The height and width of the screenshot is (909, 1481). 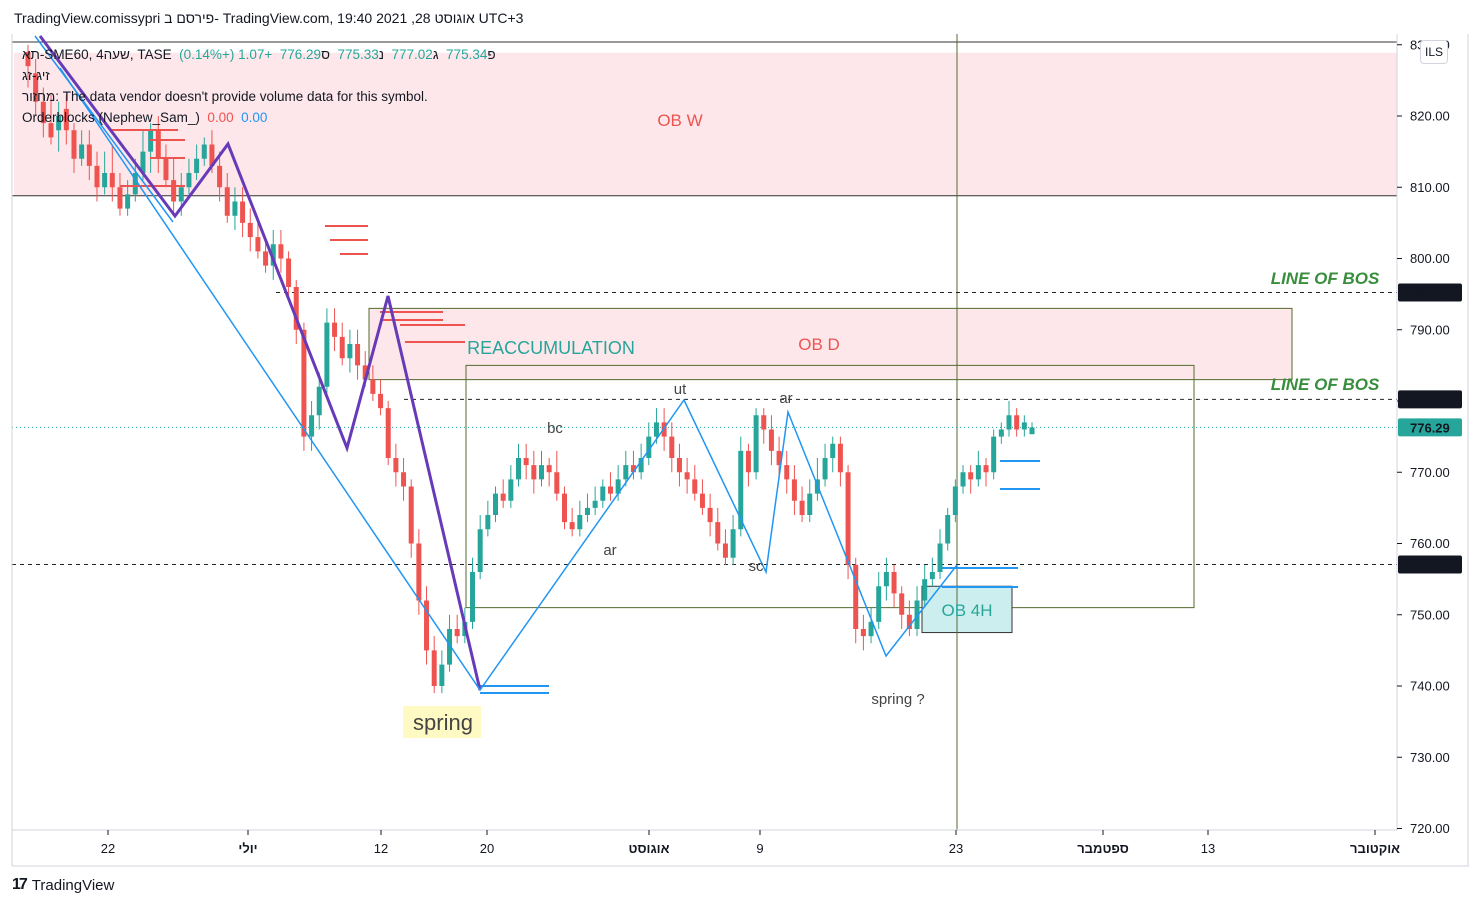 What do you see at coordinates (1430, 828) in the screenshot?
I see `y-tick-label: 720.00` at bounding box center [1430, 828].